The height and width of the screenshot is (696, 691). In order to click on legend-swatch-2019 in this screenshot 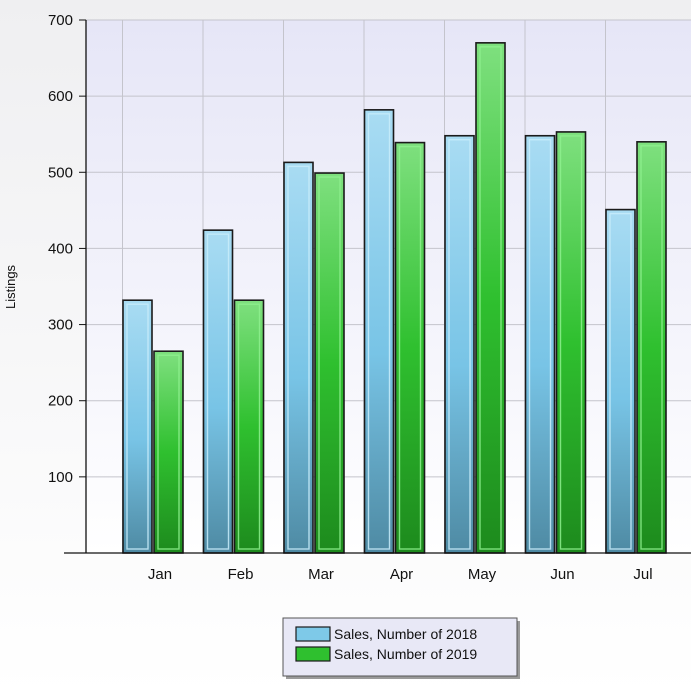, I will do `click(313, 654)`.